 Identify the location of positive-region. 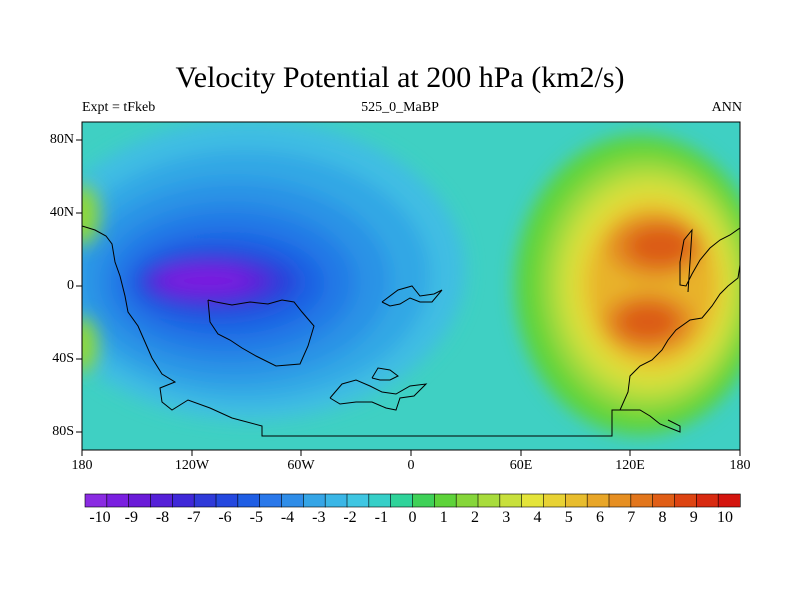
(627, 285).